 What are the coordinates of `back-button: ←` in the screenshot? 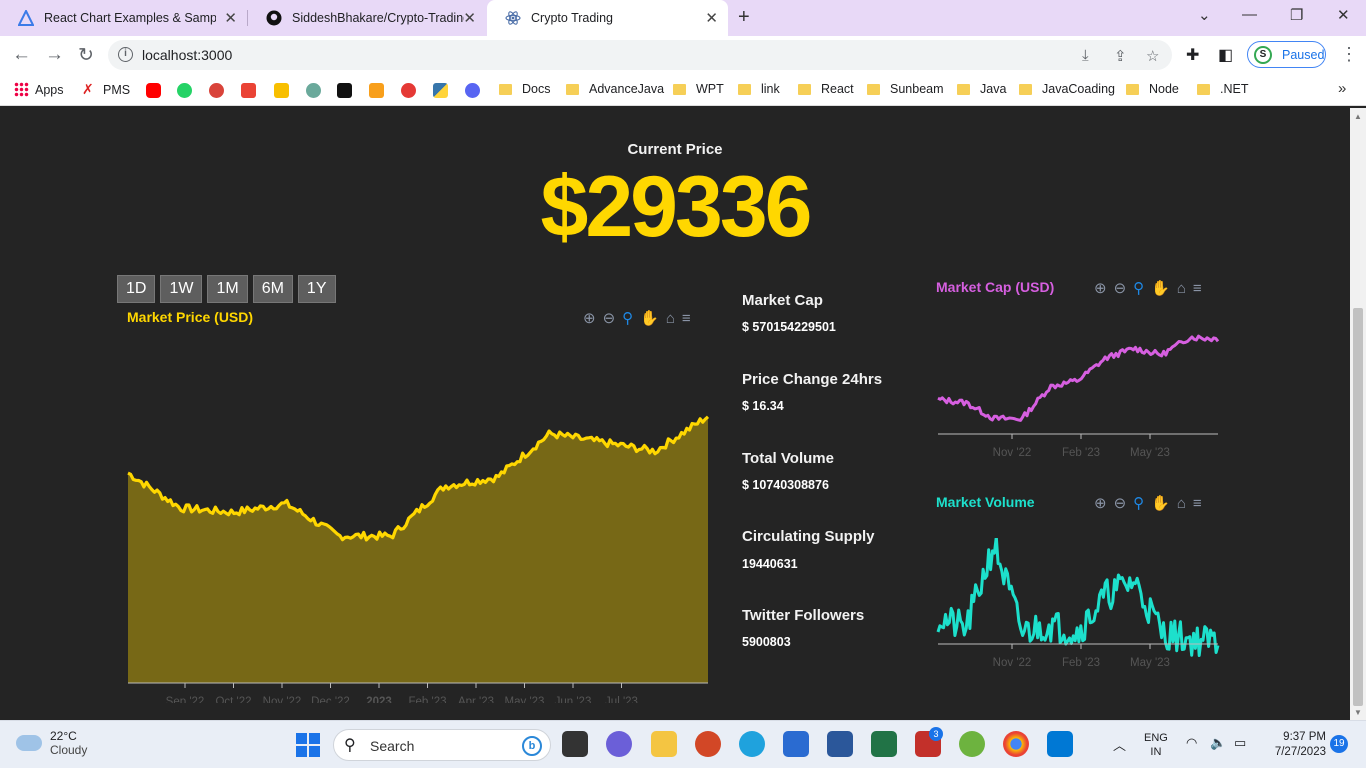 It's located at (21, 54).